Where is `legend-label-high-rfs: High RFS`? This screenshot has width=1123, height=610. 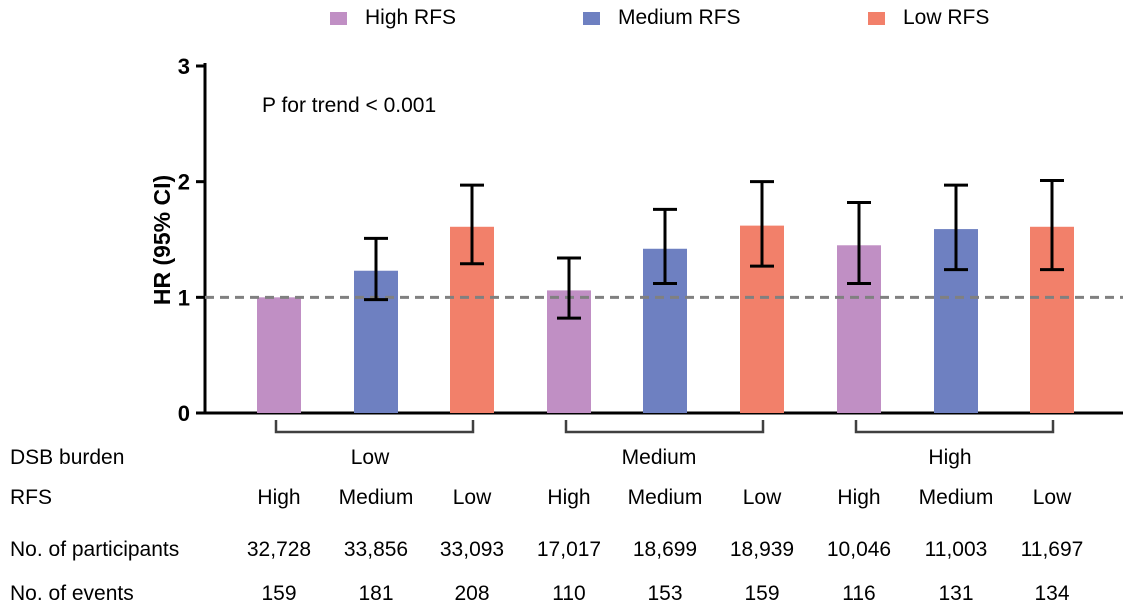 legend-label-high-rfs: High RFS is located at coordinates (411, 17).